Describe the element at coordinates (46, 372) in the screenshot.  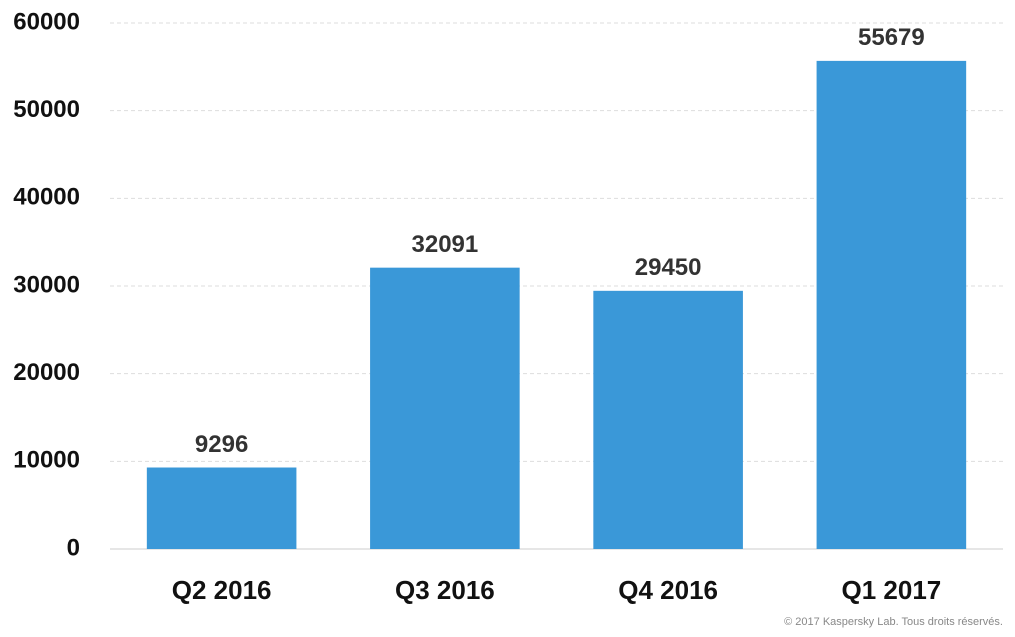
I see `y-tick-label: 20000` at that location.